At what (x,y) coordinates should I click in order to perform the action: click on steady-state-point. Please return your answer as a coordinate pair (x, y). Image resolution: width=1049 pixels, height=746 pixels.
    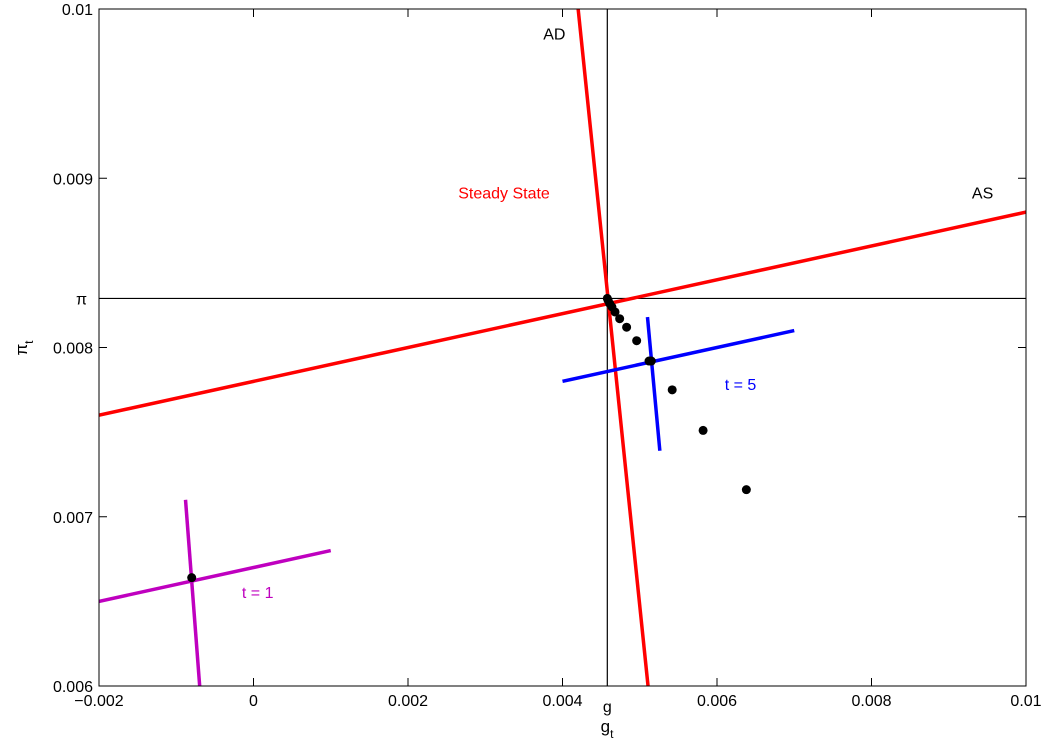
    Looking at the image, I should click on (607, 298).